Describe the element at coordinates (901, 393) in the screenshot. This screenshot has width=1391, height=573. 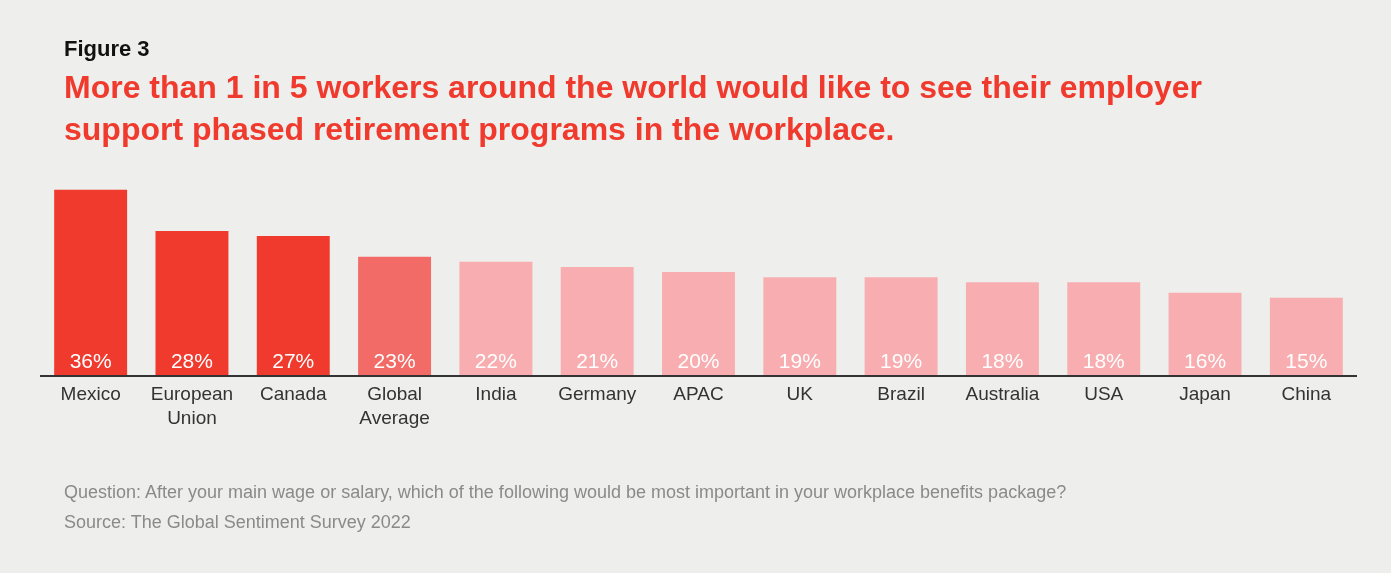
I see `x-tick-label: Brazil` at that location.